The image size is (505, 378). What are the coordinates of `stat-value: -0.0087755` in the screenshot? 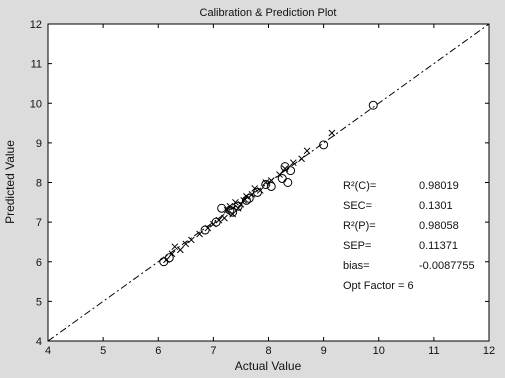 It's located at (447, 266).